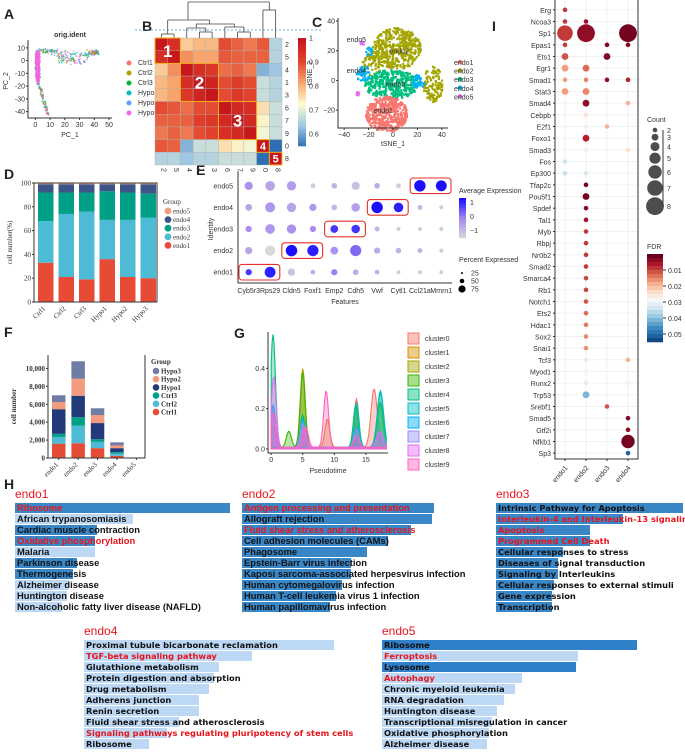  Describe the element at coordinates (544, 361) in the screenshot. I see `gene-label: Tcf3` at that location.